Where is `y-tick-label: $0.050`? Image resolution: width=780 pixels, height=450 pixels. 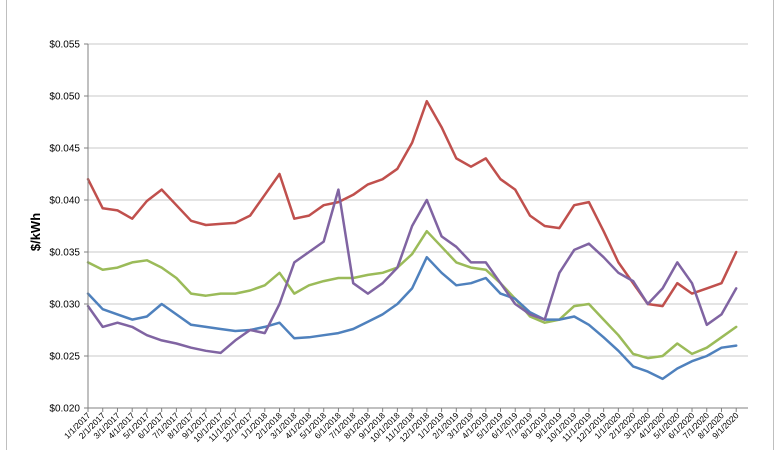
y-tick-label: $0.050 is located at coordinates (64, 97).